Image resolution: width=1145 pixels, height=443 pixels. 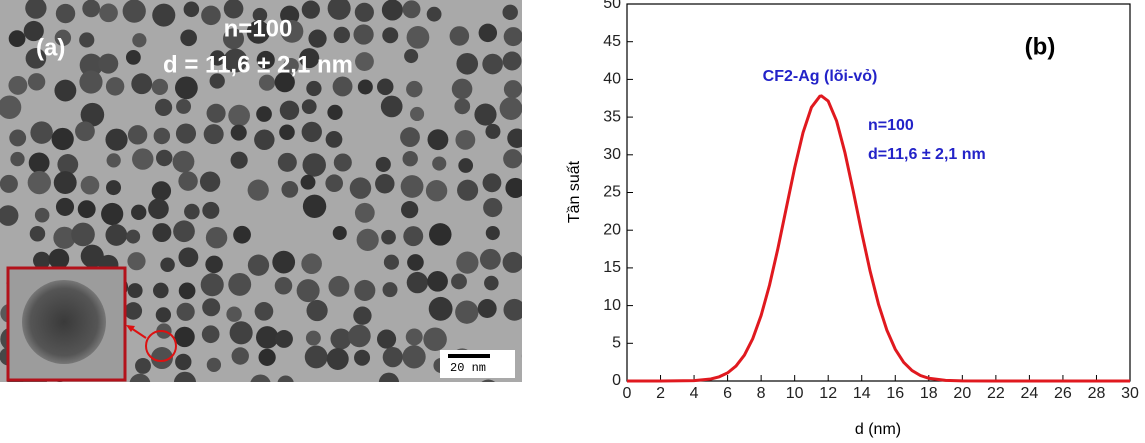 I want to click on x-tick-label: 20, so click(x=962, y=393).